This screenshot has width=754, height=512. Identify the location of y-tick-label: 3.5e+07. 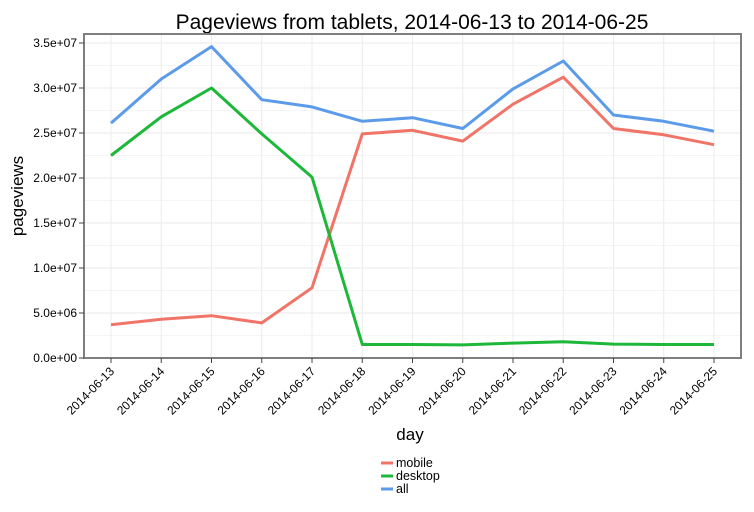
(55, 43).